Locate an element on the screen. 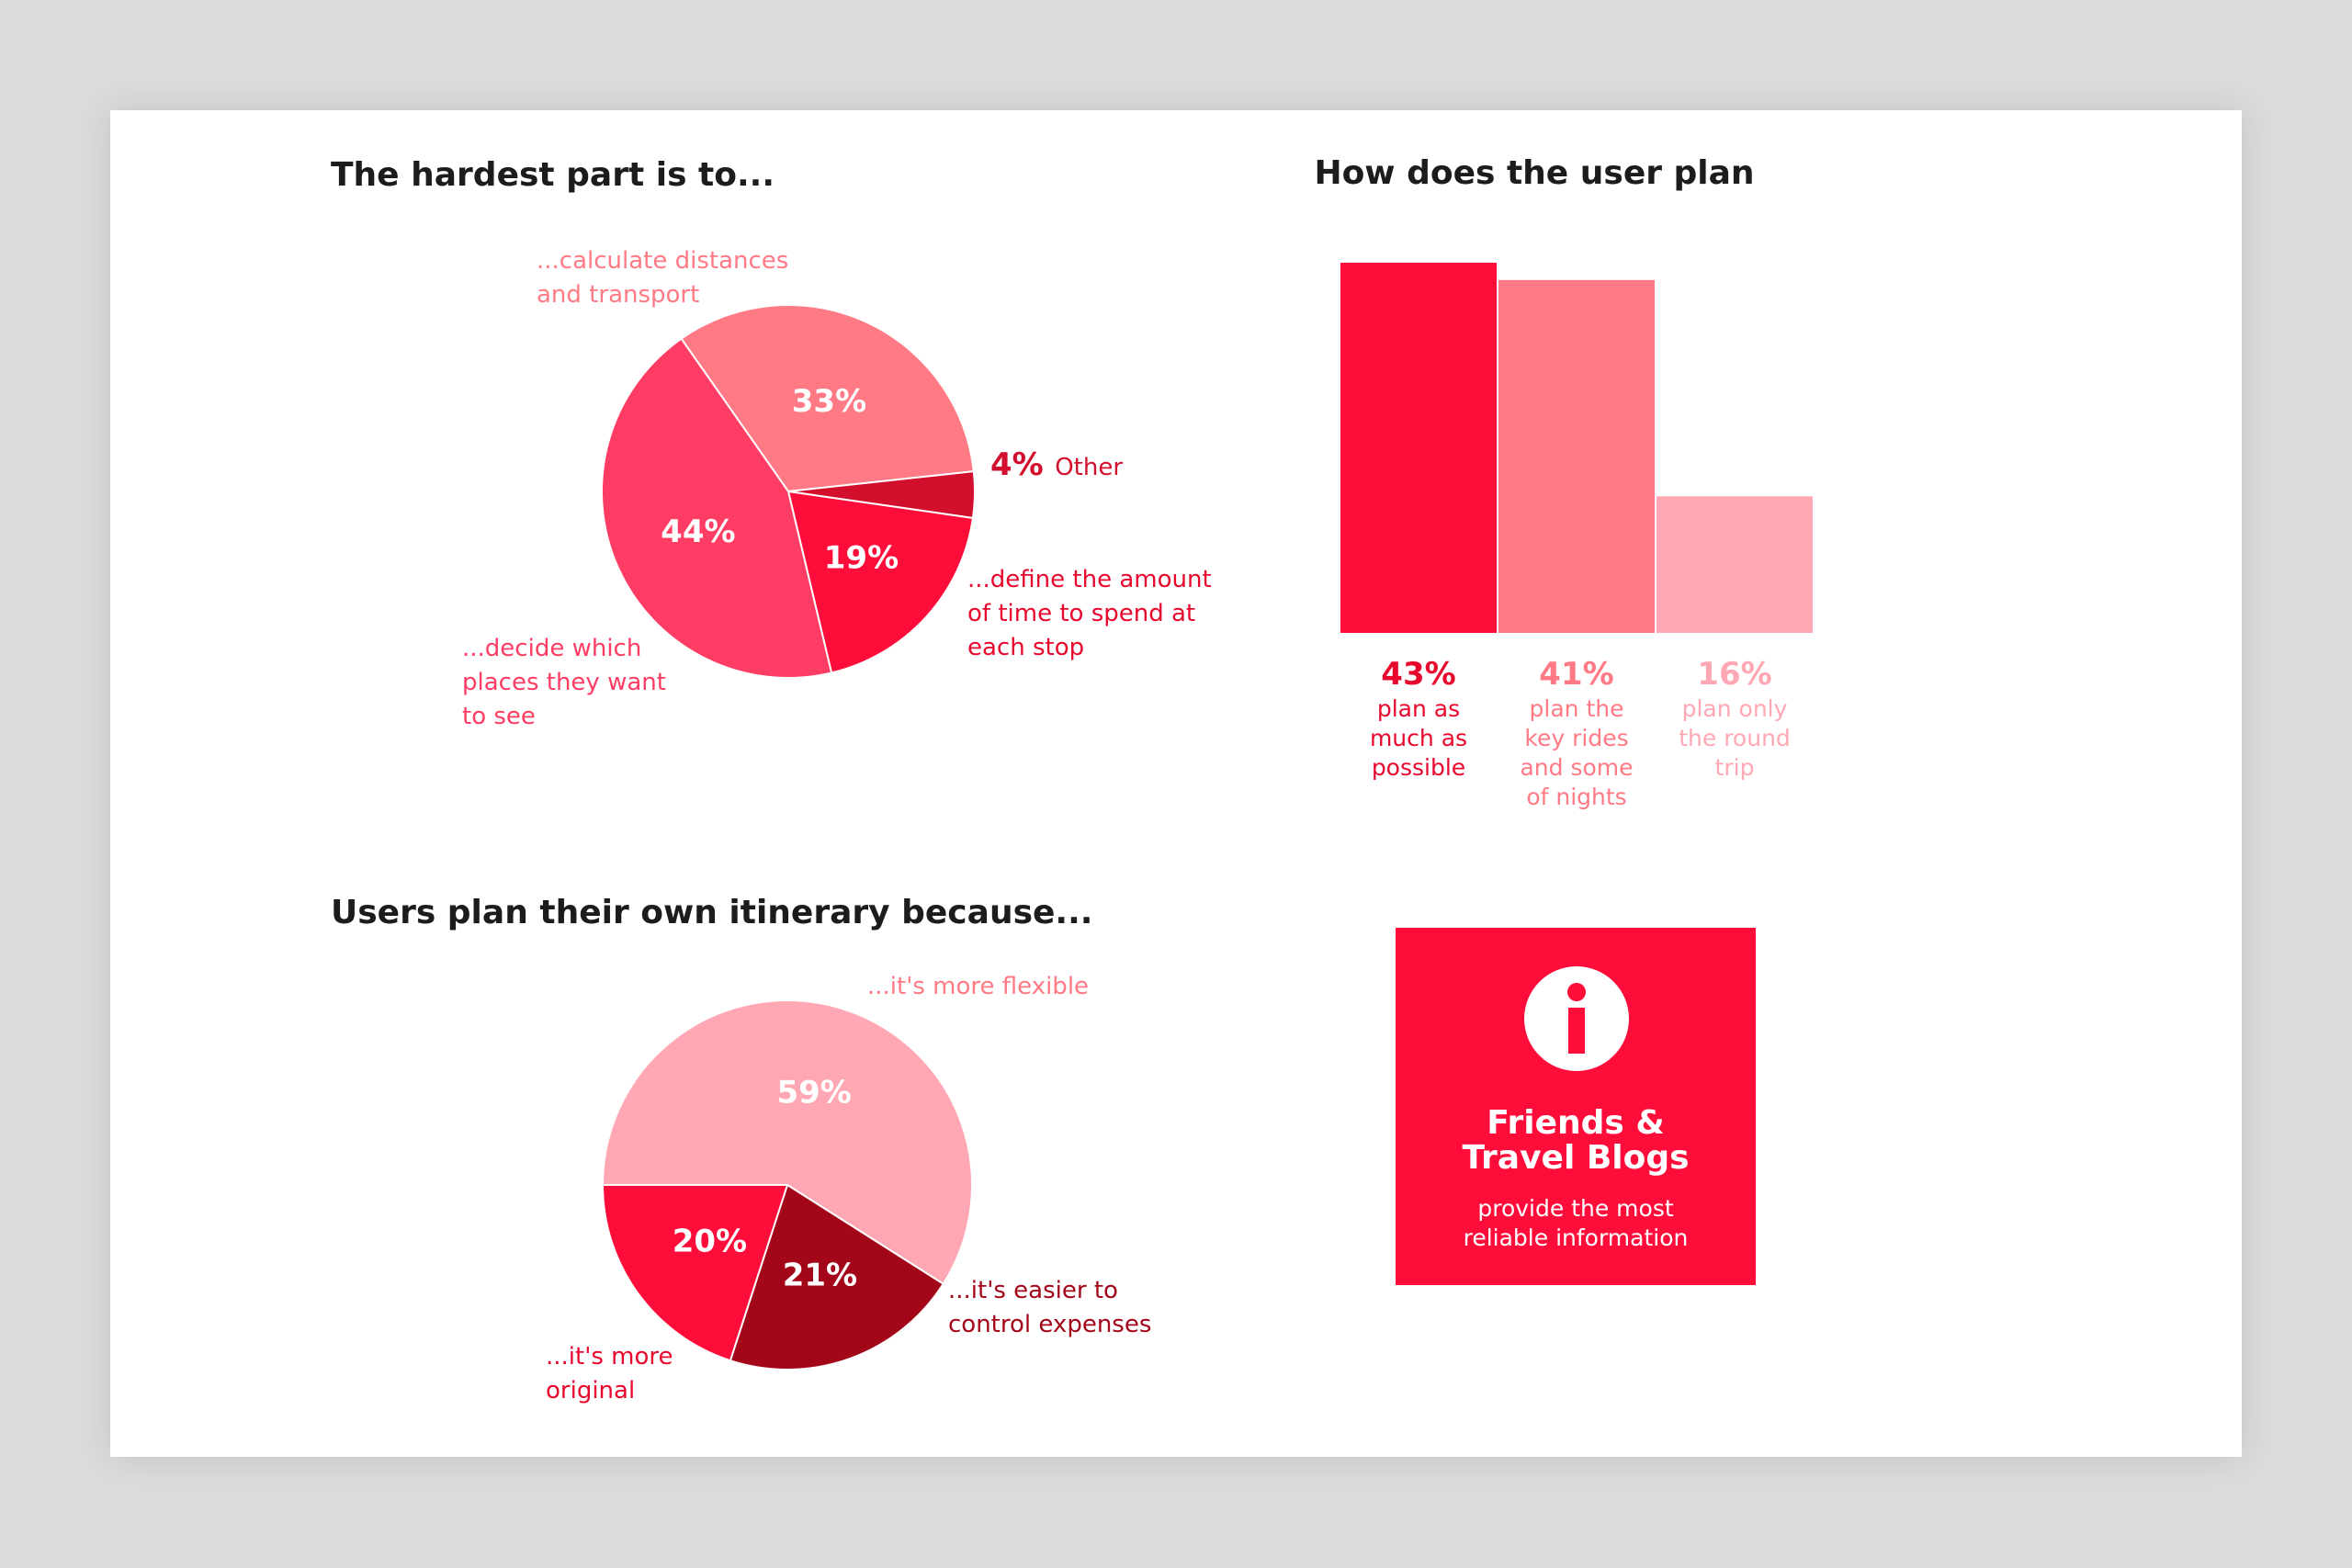 This screenshot has height=1568, width=2352. info-title: Friends & Travel Blogs is located at coordinates (1576, 1141).